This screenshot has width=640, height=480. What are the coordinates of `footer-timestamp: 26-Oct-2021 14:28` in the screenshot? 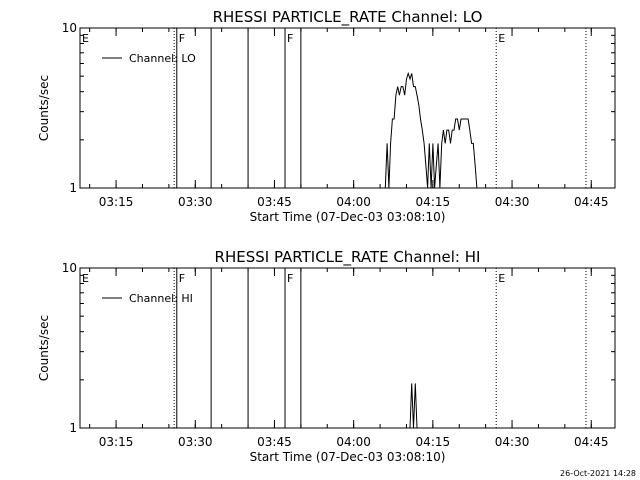 It's located at (598, 473).